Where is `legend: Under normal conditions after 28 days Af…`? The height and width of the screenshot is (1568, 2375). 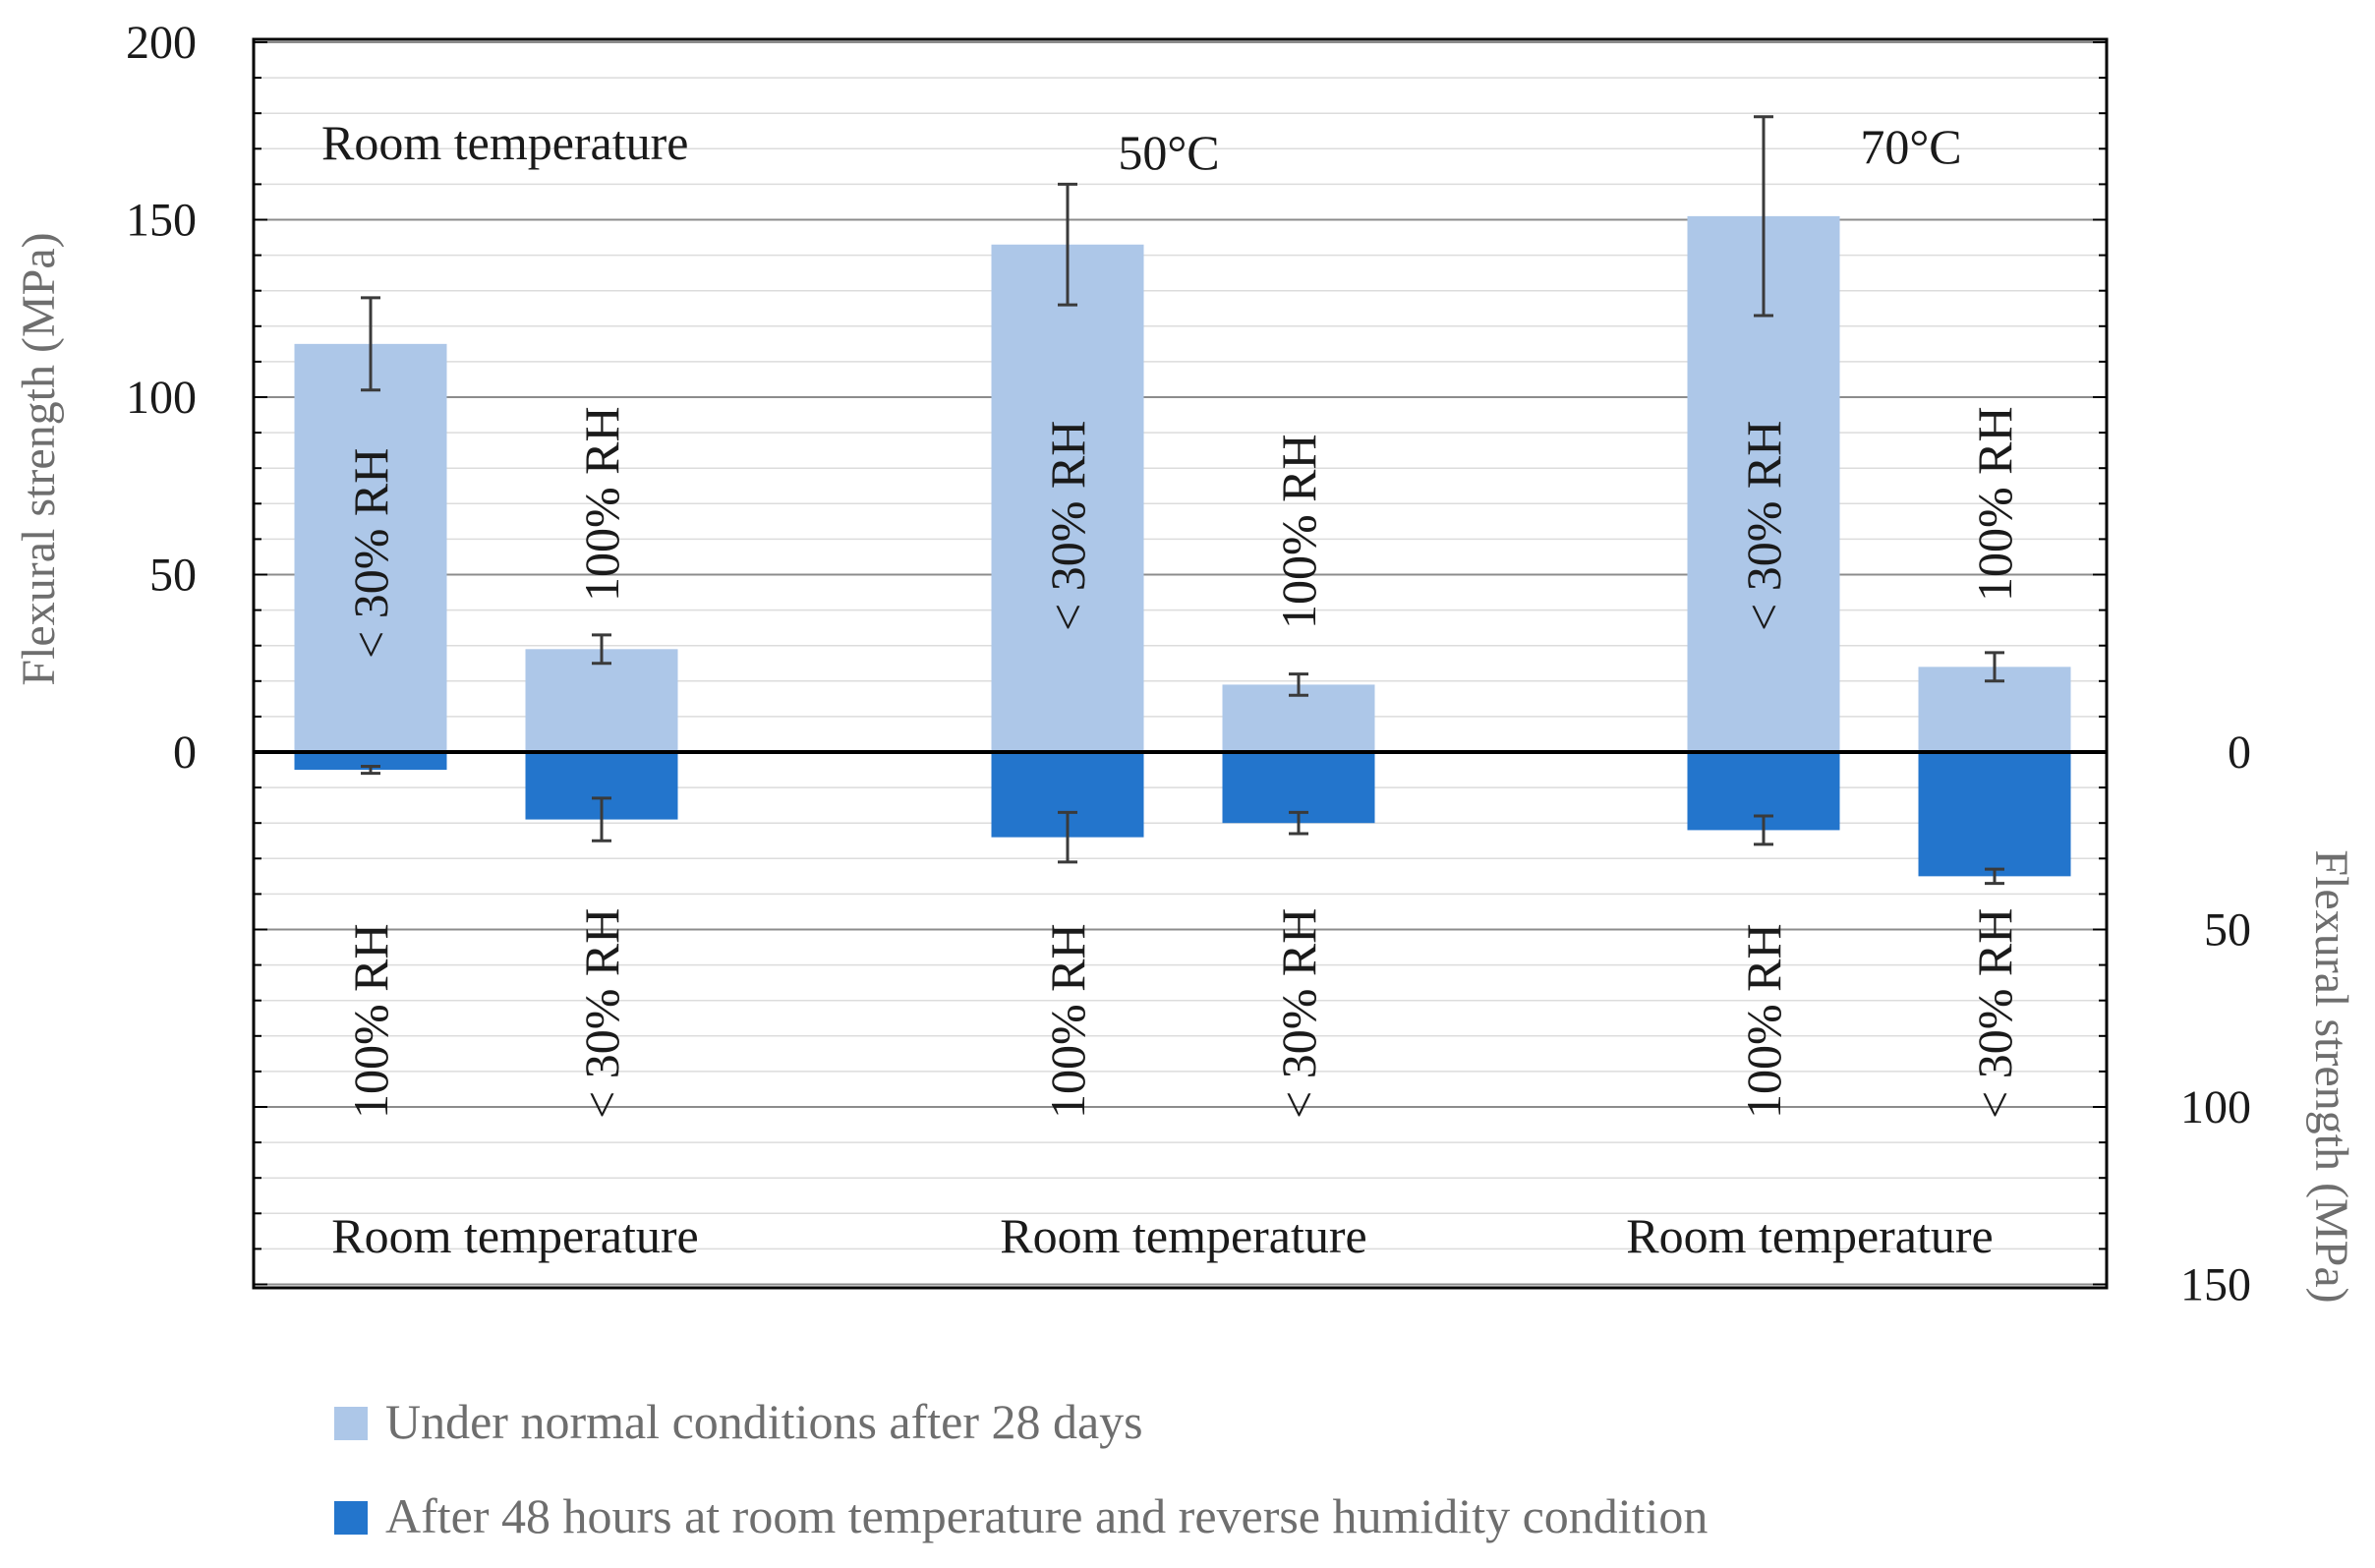 legend: Under normal conditions after 28 days Af… is located at coordinates (1021, 1468).